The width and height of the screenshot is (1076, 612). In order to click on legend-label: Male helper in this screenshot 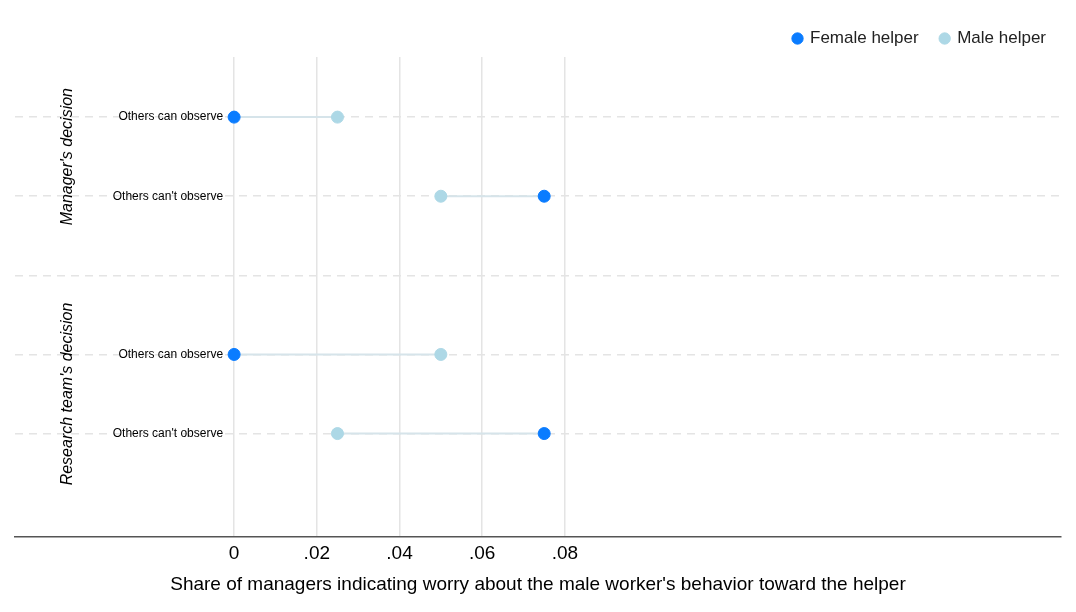, I will do `click(1002, 38)`.